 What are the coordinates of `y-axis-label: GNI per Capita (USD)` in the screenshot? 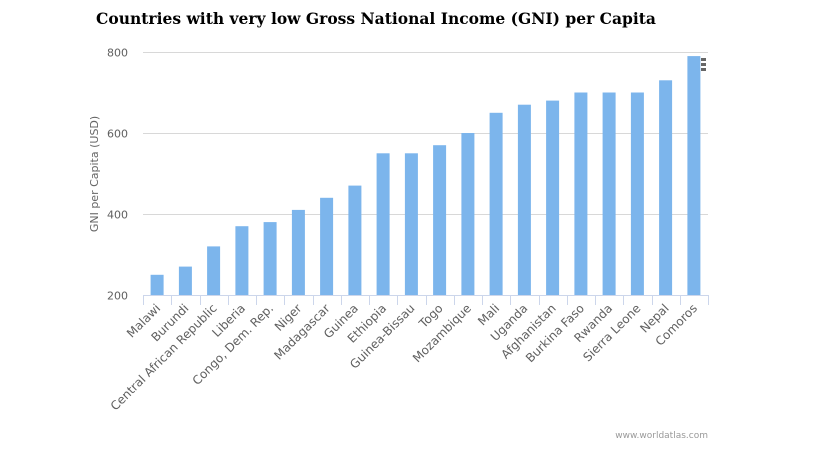 It's located at (94, 174).